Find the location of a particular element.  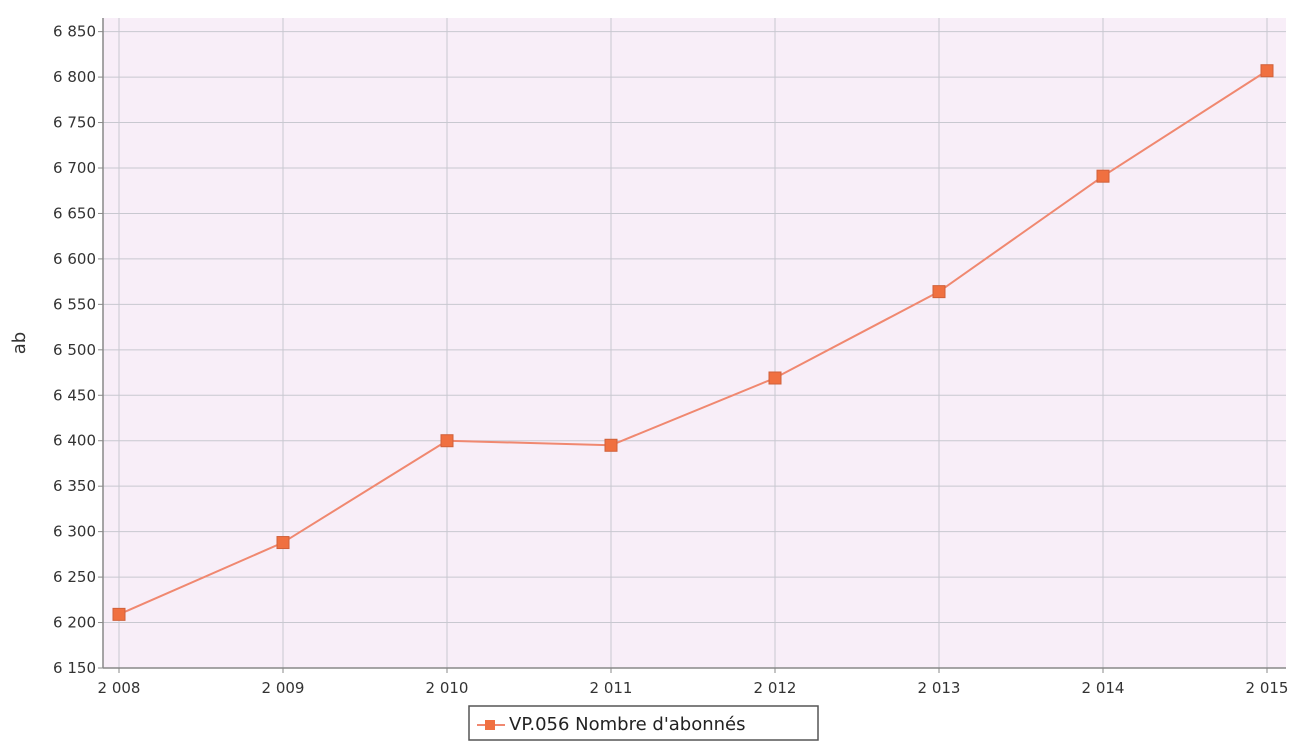

x-tick-label: 2 014 is located at coordinates (1103, 688).